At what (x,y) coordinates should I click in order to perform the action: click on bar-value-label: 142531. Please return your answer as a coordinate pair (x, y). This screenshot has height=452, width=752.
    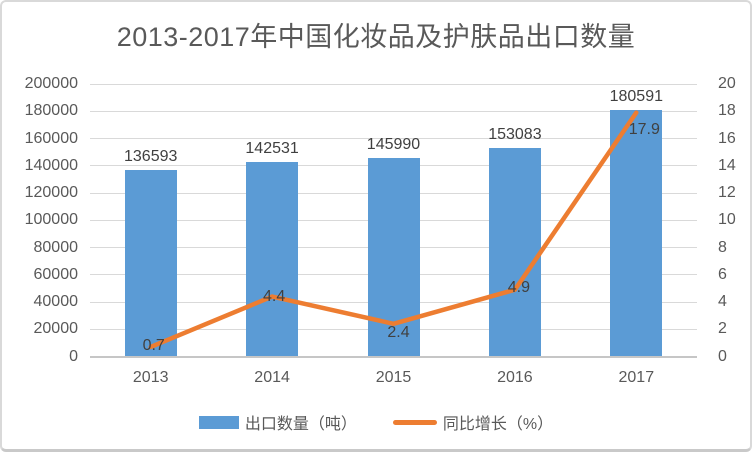
    Looking at the image, I should click on (272, 149).